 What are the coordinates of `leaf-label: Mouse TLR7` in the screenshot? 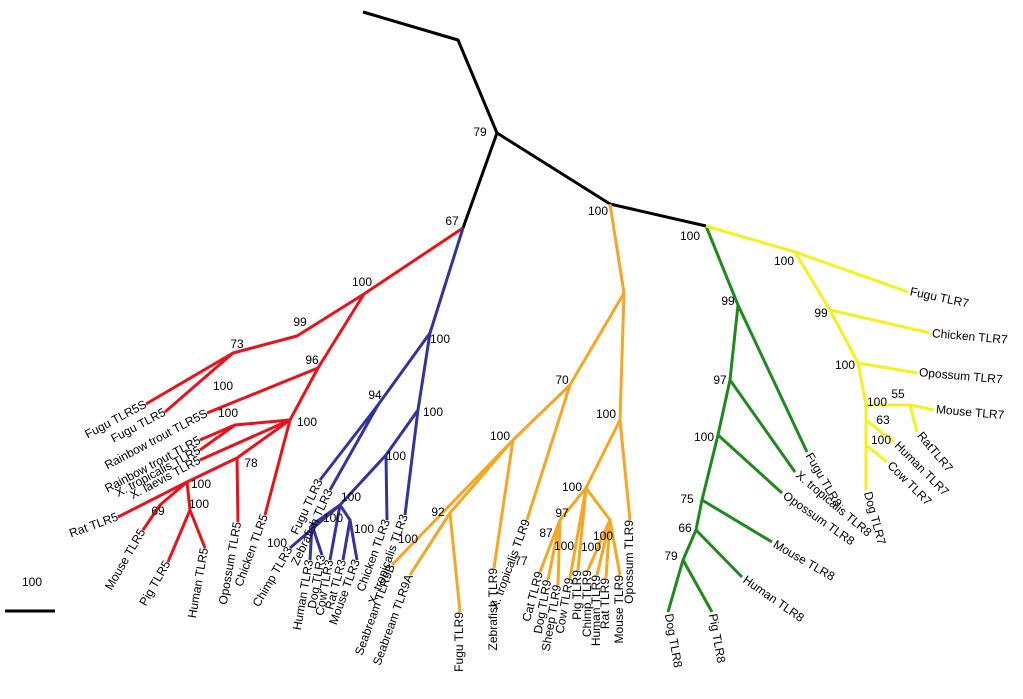 It's located at (970, 412).